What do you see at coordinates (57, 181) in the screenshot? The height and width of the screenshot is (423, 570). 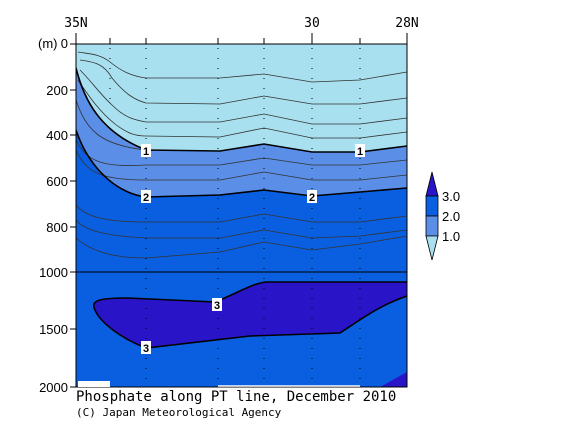 I see `y-tick-600: 600` at bounding box center [57, 181].